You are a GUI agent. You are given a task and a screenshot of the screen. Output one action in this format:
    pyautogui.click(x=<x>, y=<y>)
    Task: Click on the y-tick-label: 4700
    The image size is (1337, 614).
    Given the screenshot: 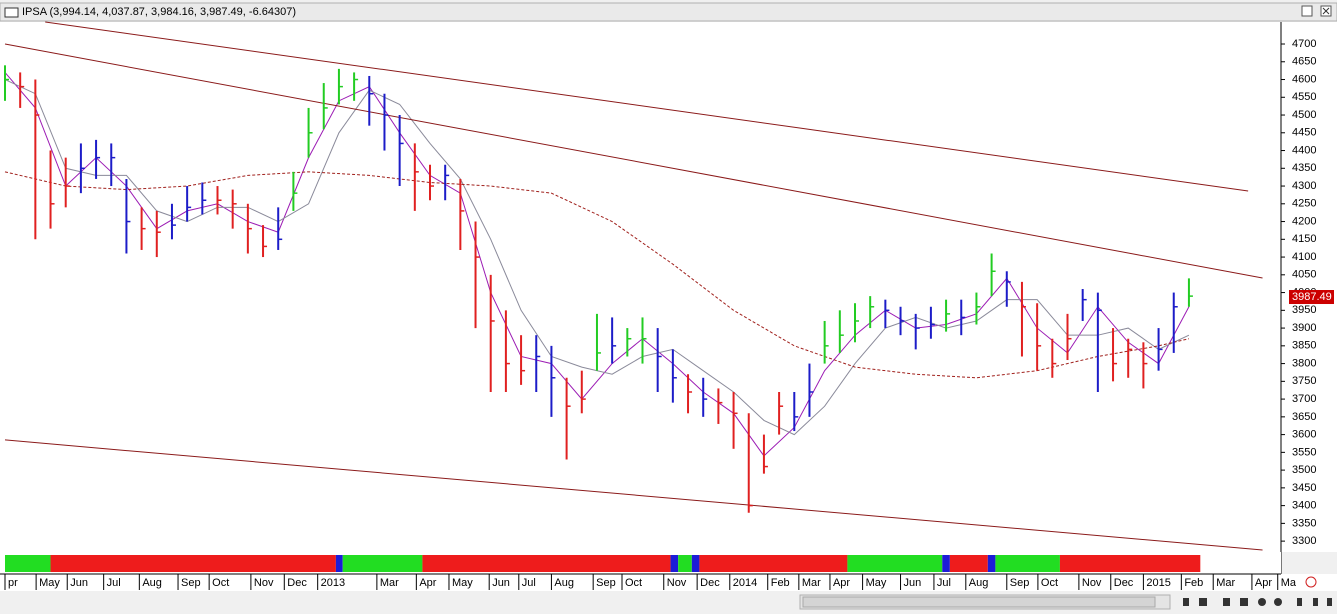 What is the action you would take?
    pyautogui.click(x=1304, y=44)
    